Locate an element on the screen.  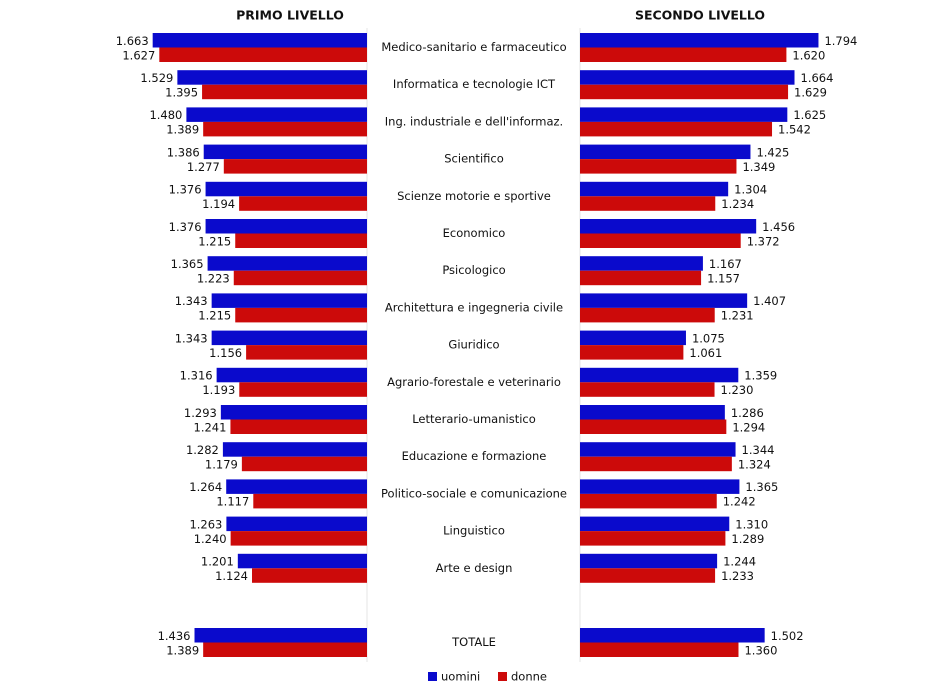
value-label: 1.629 is located at coordinates (810, 92).